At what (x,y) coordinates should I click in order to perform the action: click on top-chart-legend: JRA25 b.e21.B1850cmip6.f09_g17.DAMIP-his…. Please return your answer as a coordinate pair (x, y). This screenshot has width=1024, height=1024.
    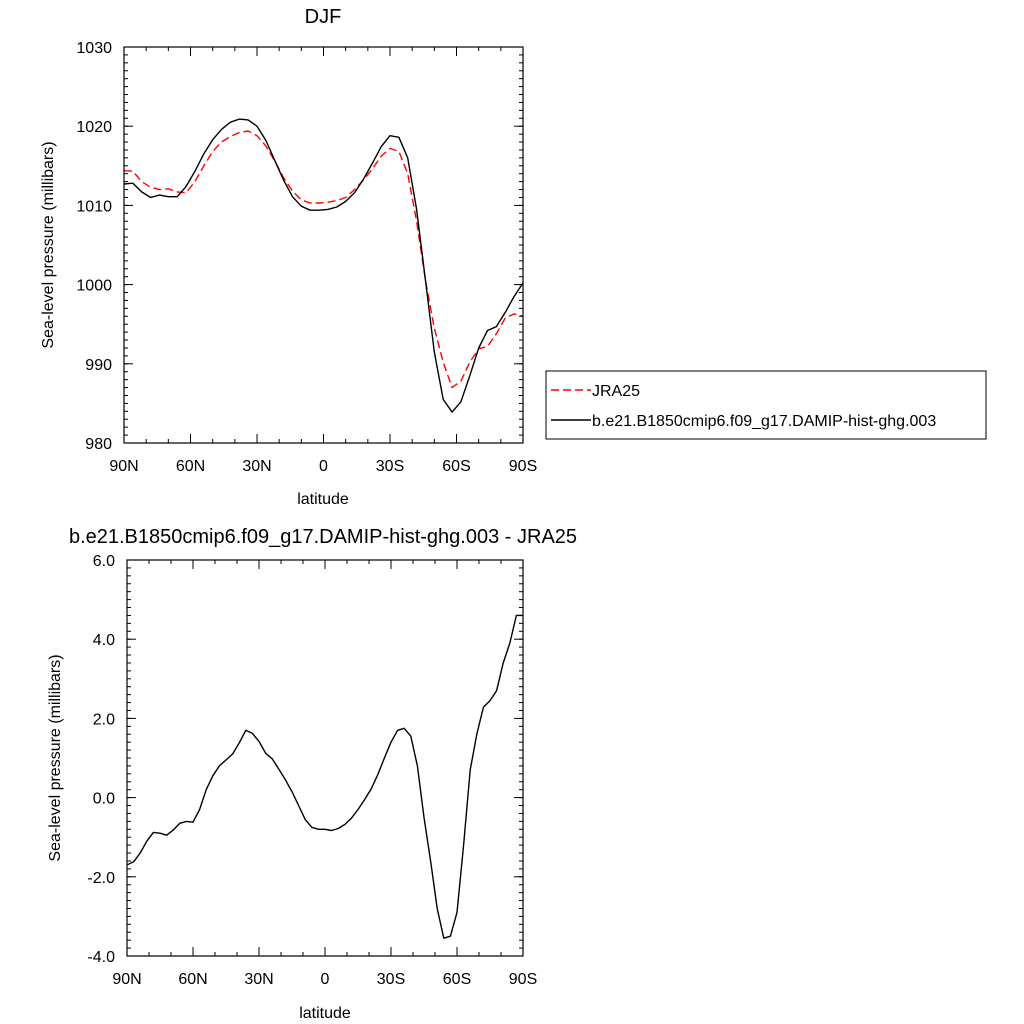
    Looking at the image, I should click on (766, 405).